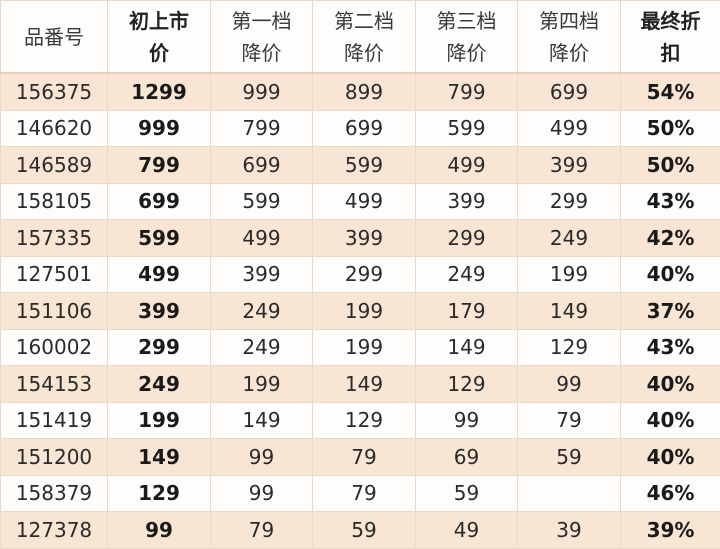 The height and width of the screenshot is (549, 720). I want to click on header-markdown-3: 第三档降价, so click(467, 37).